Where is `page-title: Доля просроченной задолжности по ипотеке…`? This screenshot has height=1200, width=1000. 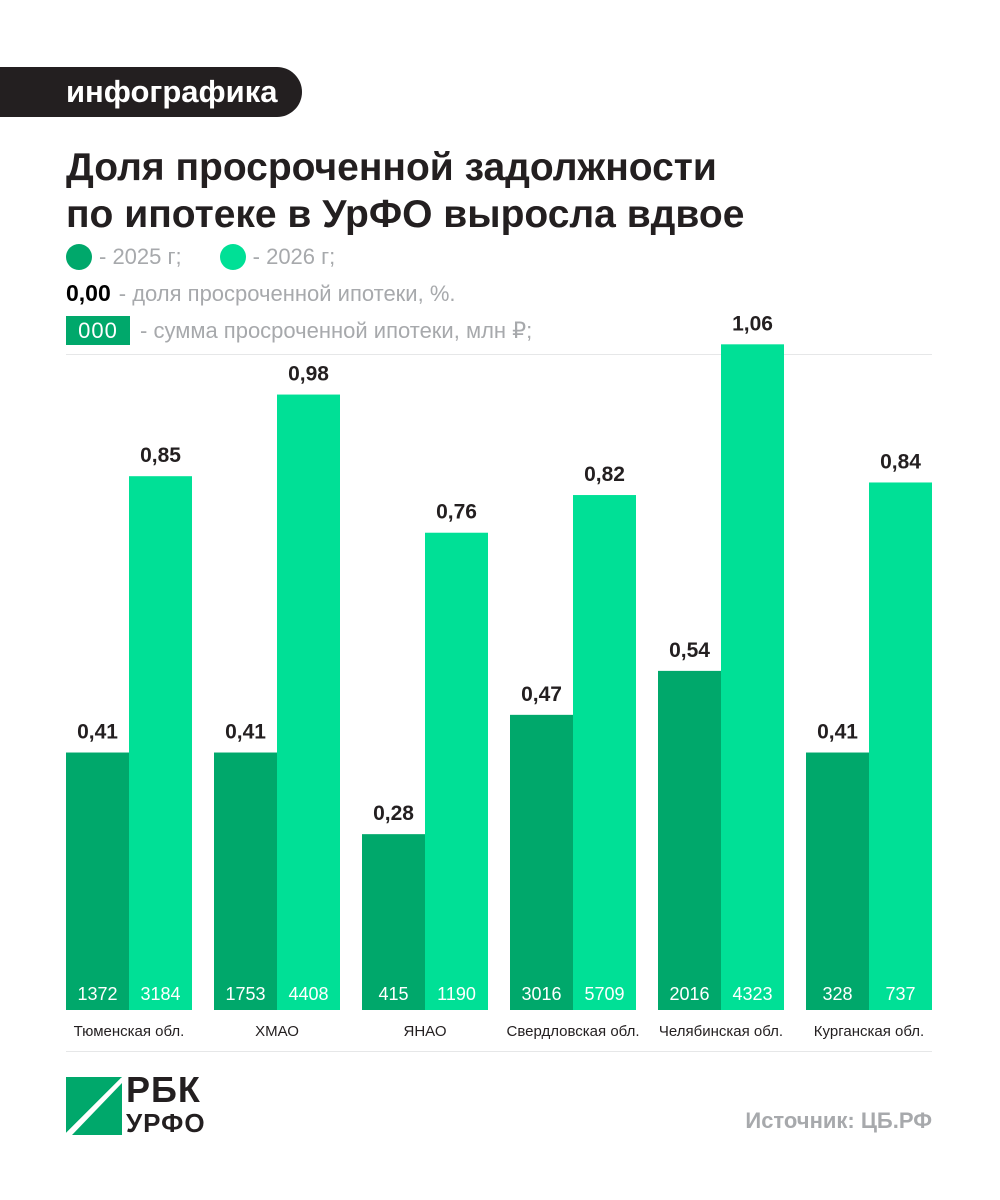
page-title: Доля просроченной задолжности по ипотеке… is located at coordinates (405, 191).